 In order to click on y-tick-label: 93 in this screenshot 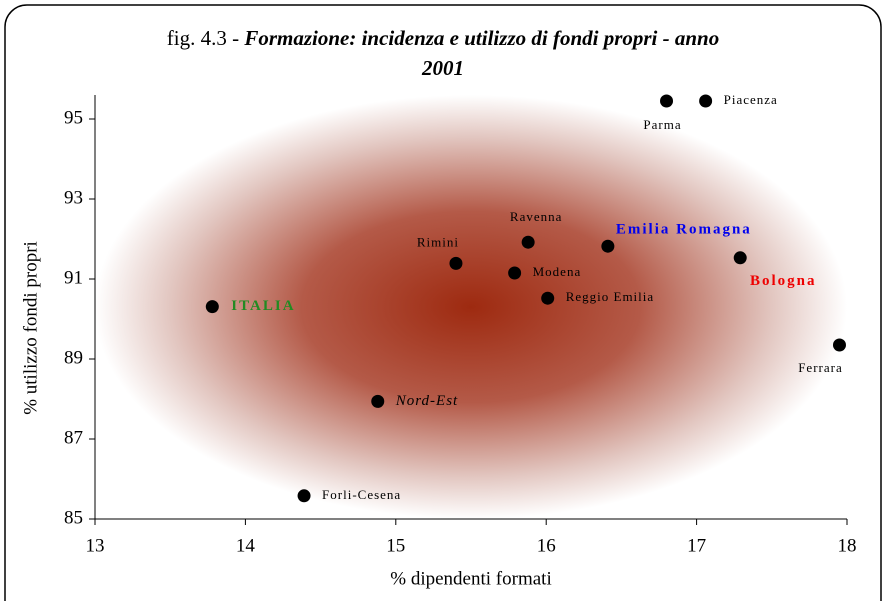, I will do `click(73, 197)`.